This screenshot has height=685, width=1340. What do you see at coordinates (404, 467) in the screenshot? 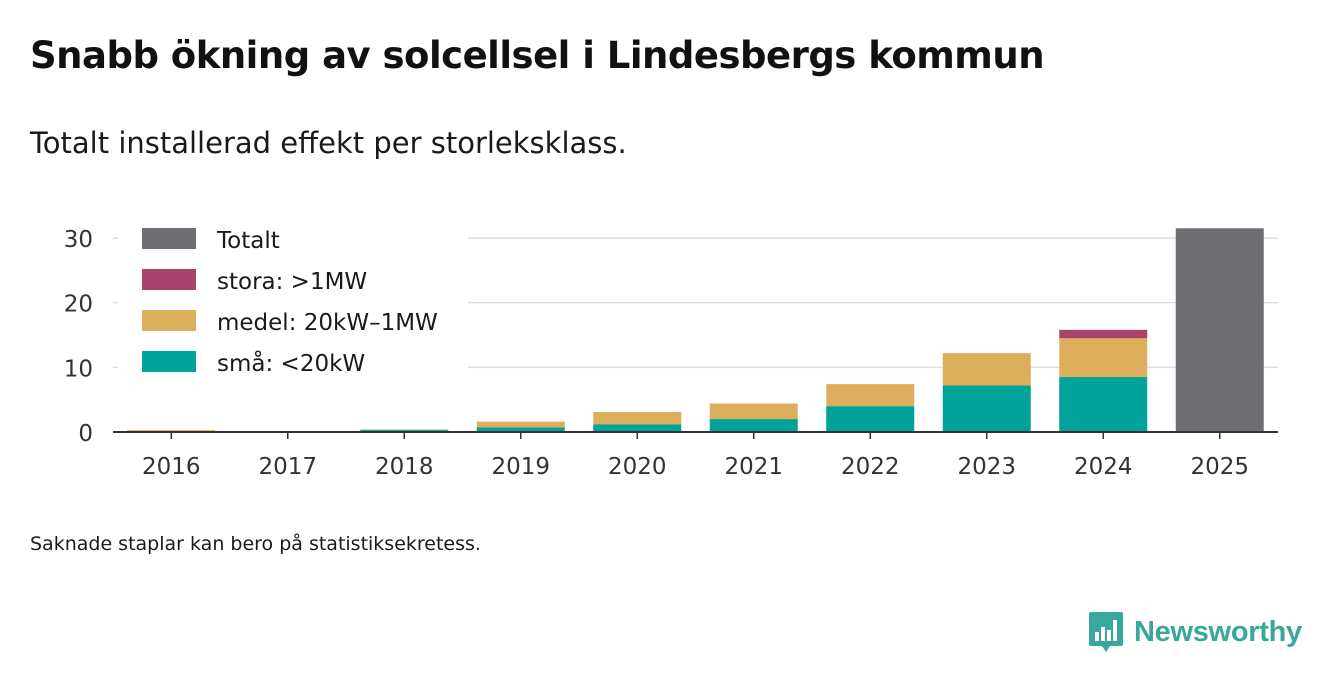
I see `x-tick-label-2018: 2018` at bounding box center [404, 467].